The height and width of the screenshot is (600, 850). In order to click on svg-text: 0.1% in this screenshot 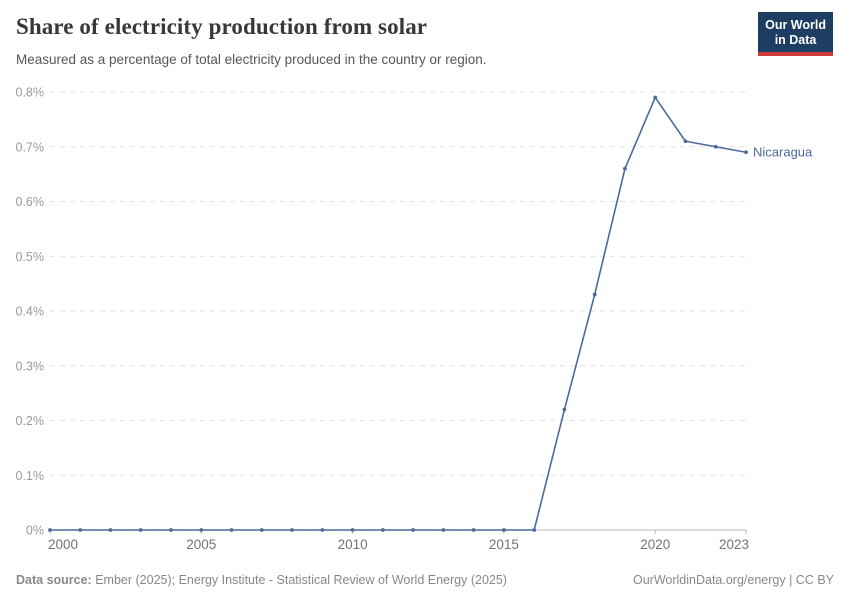, I will do `click(30, 476)`.